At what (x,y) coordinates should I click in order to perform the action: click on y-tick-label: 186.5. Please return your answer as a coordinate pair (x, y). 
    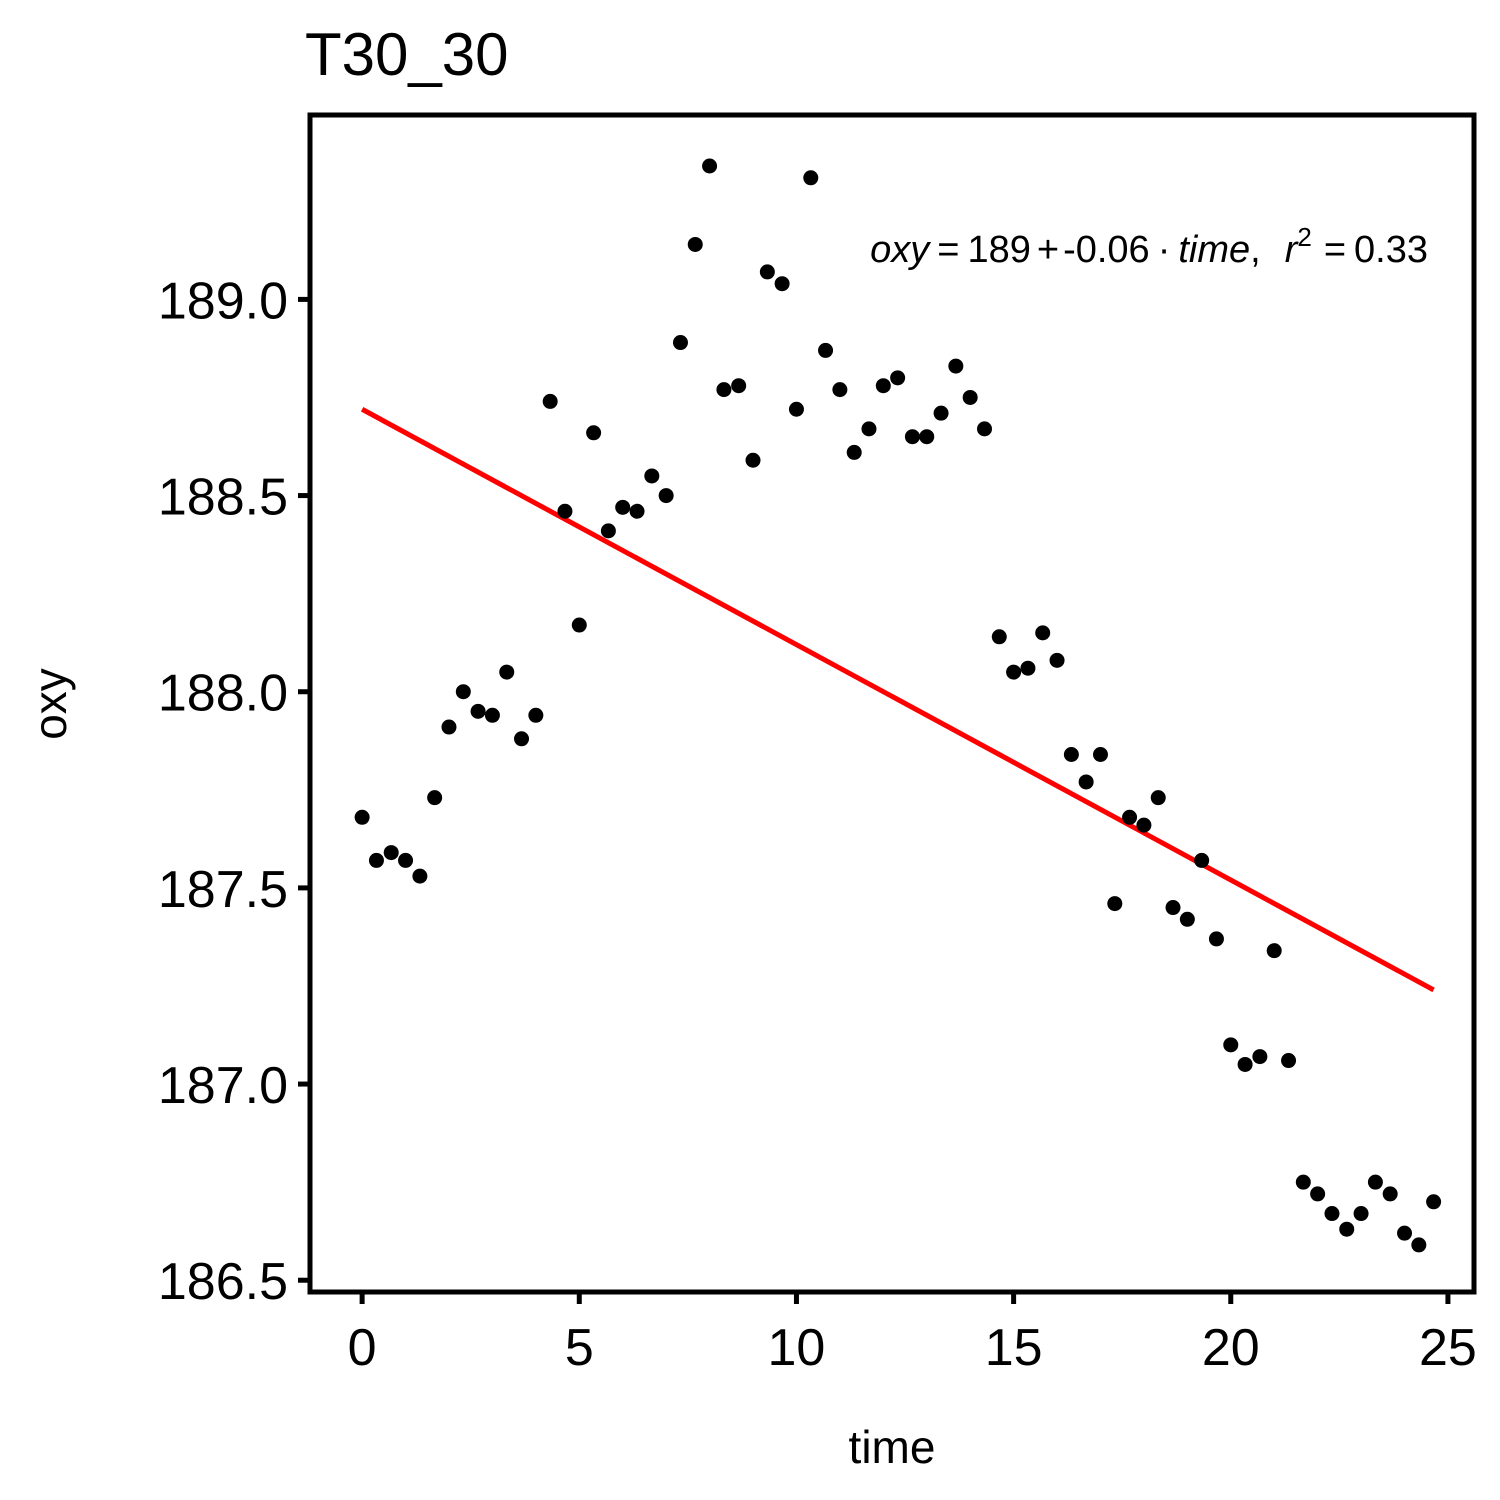
    Looking at the image, I should click on (223, 1282).